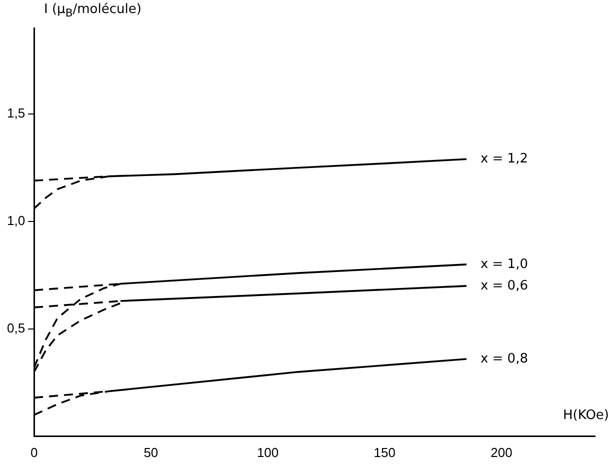 This screenshot has width=615, height=468. What do you see at coordinates (267, 452) in the screenshot?
I see `x-tick-label: 100` at bounding box center [267, 452].